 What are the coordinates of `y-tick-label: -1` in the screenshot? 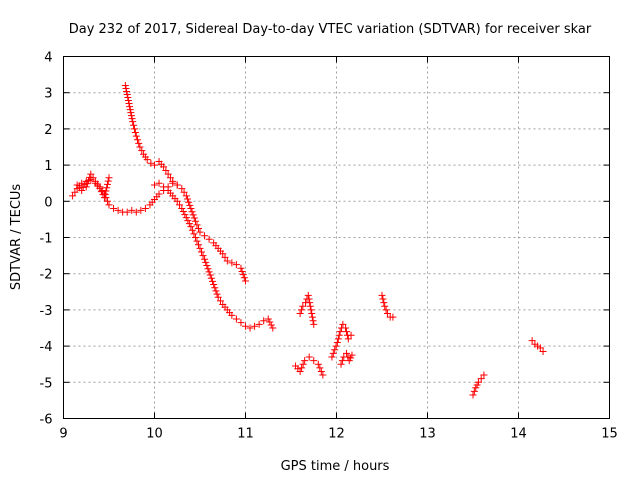 It's located at (46, 239).